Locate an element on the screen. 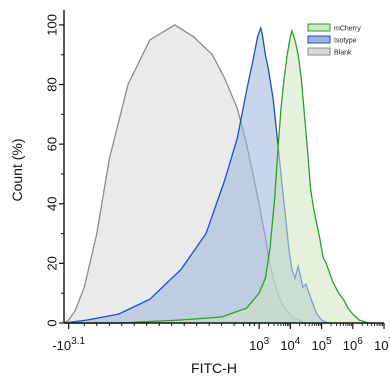  x-tick-label: 10³ is located at coordinates (259, 344).